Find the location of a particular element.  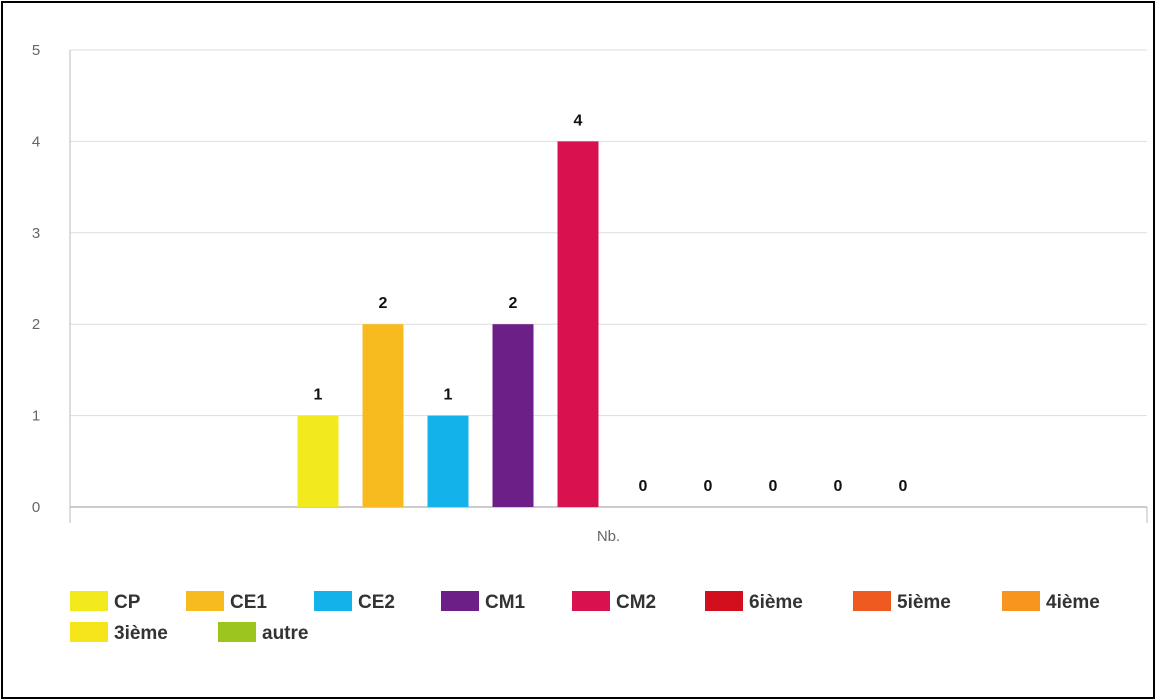

data-label-3ième: 0 is located at coordinates (838, 486).